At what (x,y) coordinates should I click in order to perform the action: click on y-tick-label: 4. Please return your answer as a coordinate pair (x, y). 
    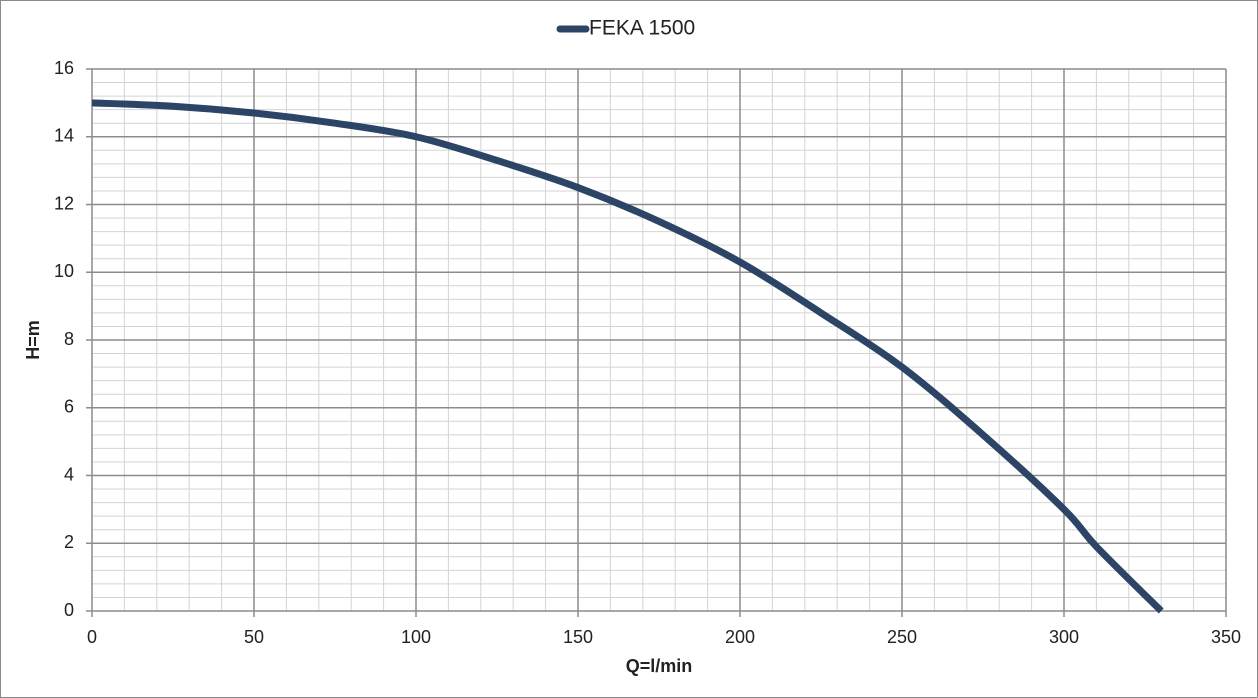
    Looking at the image, I should click on (69, 474).